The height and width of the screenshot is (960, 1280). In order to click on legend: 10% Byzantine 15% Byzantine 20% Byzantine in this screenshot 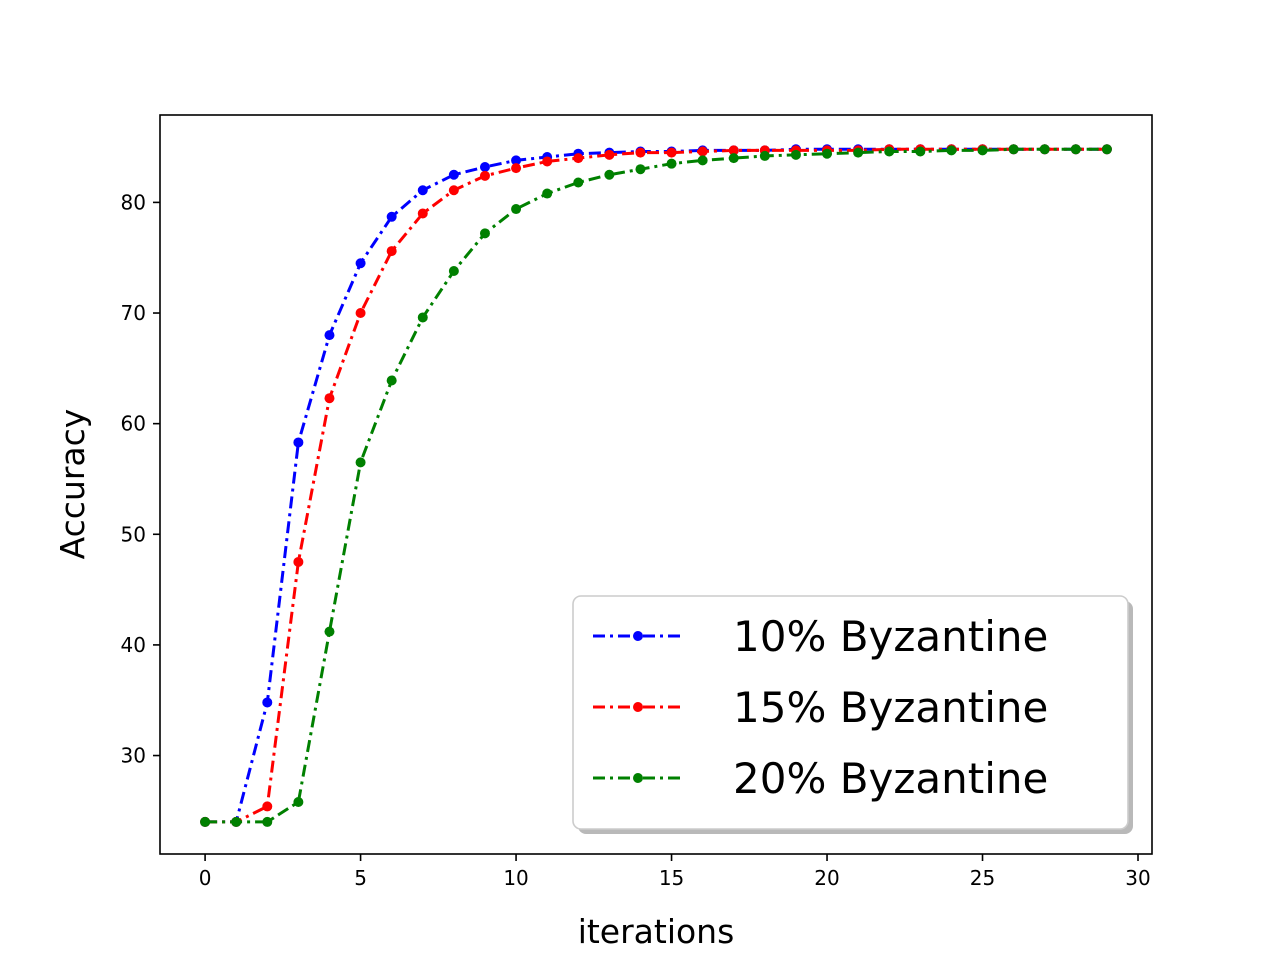, I will do `click(852, 714)`.